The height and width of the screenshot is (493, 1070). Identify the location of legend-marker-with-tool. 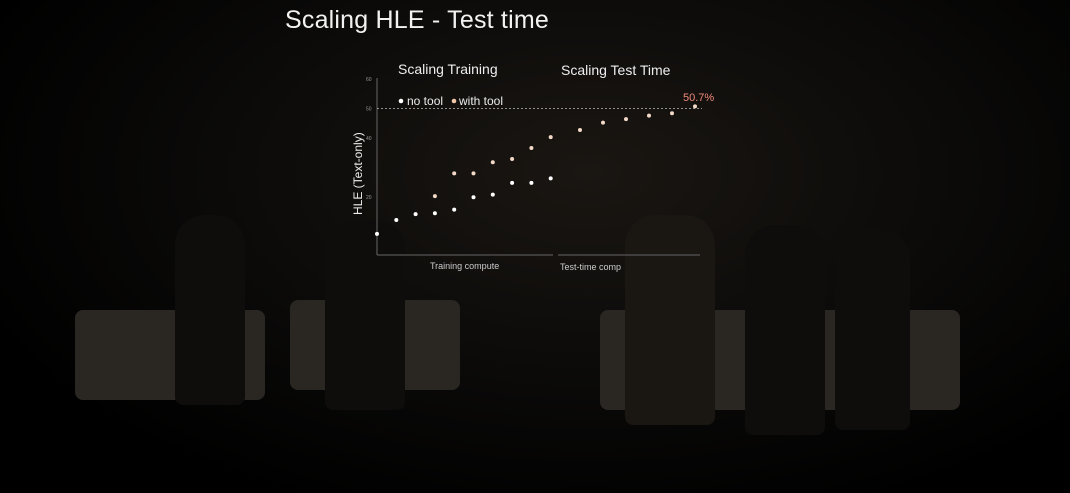
(454, 101).